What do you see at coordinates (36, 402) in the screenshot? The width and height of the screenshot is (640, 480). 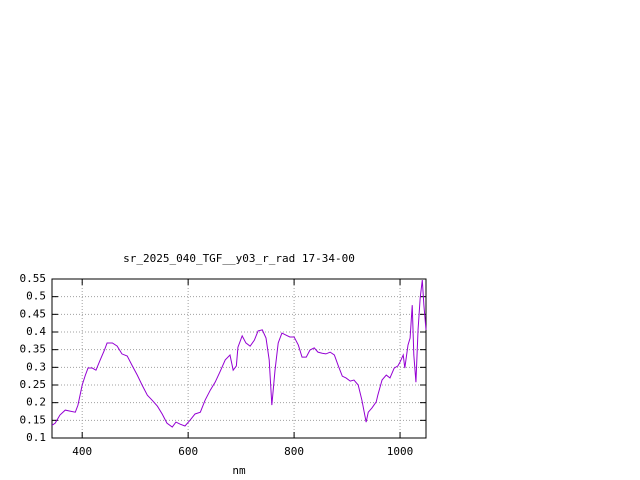 I see `y-tick-label: 0.2` at bounding box center [36, 402].